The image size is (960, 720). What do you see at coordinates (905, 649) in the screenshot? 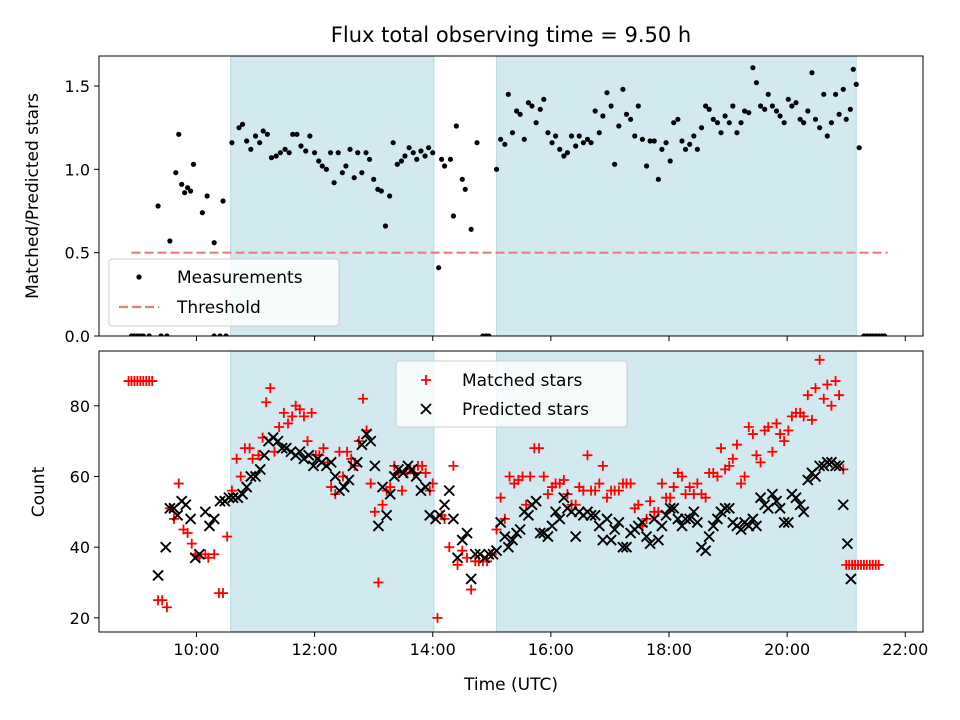
I see `x-tick-label: 22:00` at bounding box center [905, 649].